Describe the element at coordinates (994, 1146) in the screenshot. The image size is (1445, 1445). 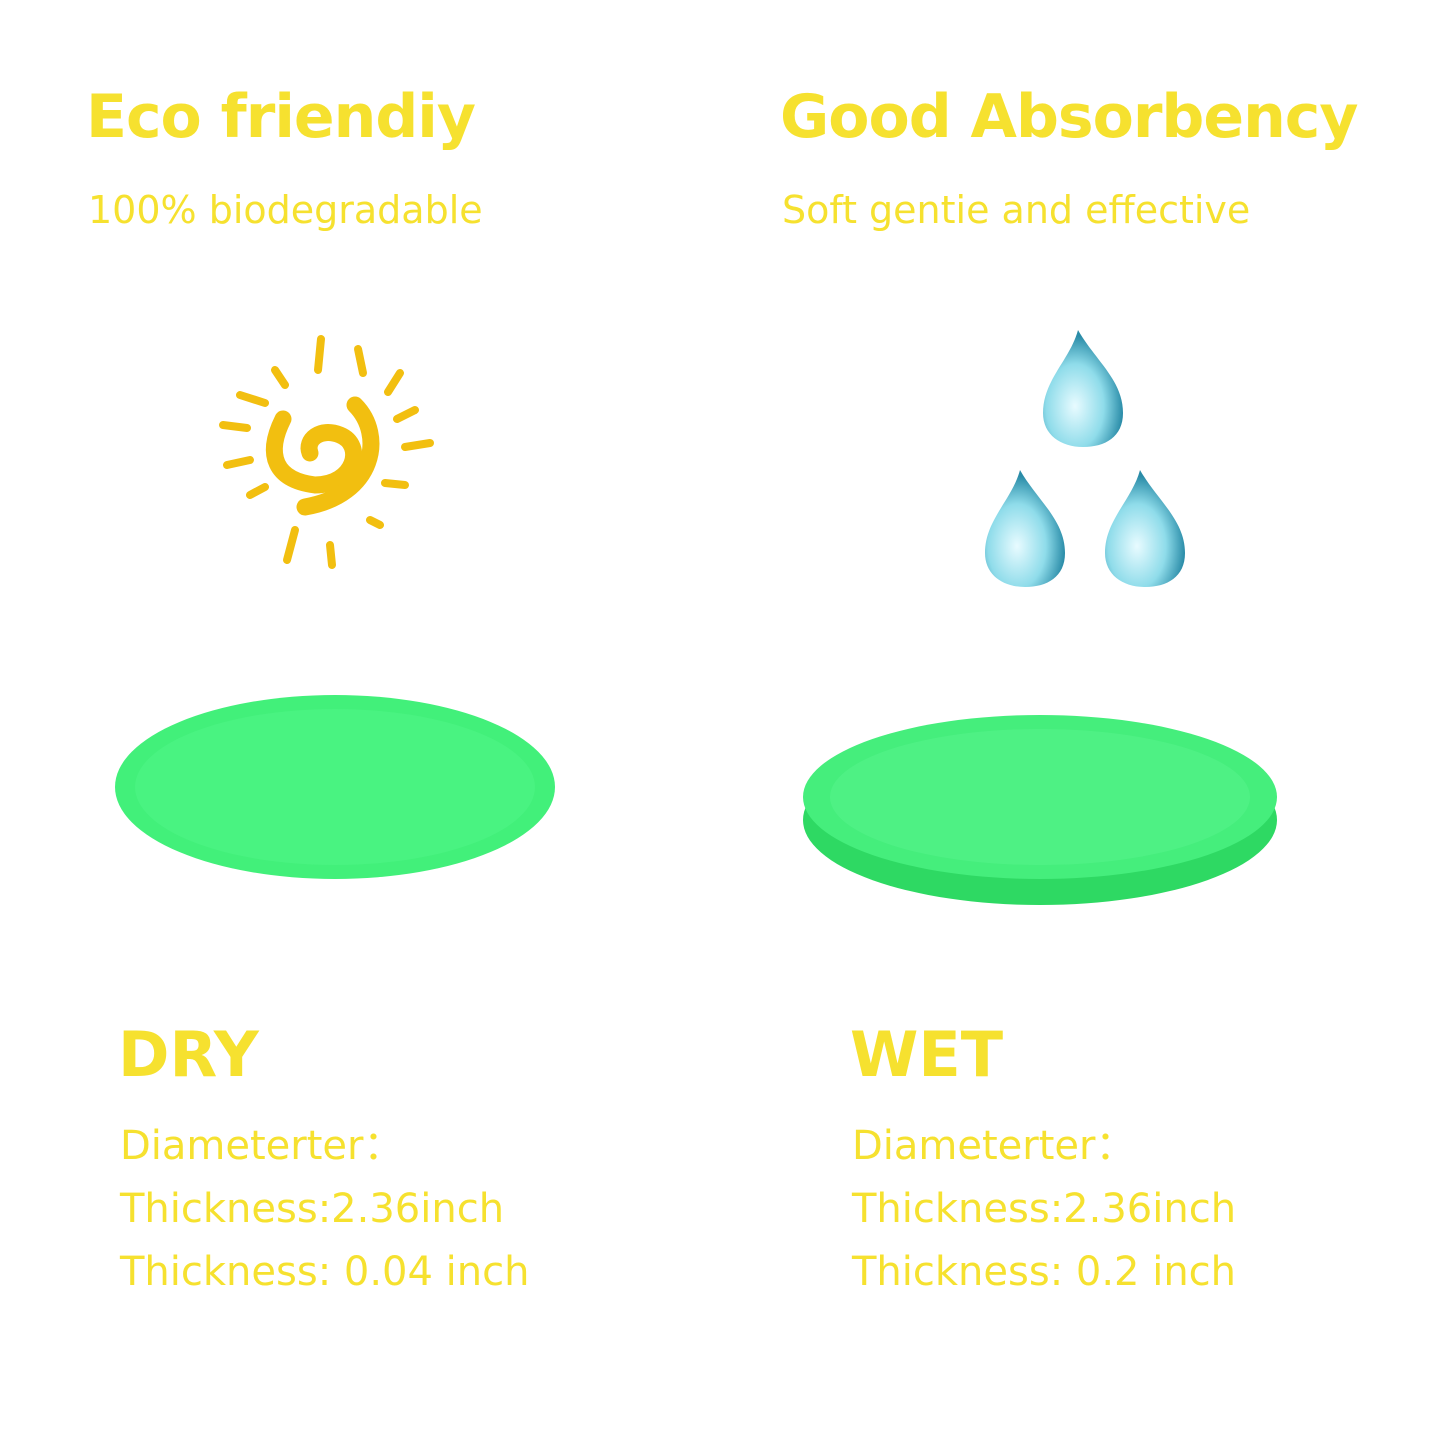
I see `wet-diameter: Diameterter：` at that location.